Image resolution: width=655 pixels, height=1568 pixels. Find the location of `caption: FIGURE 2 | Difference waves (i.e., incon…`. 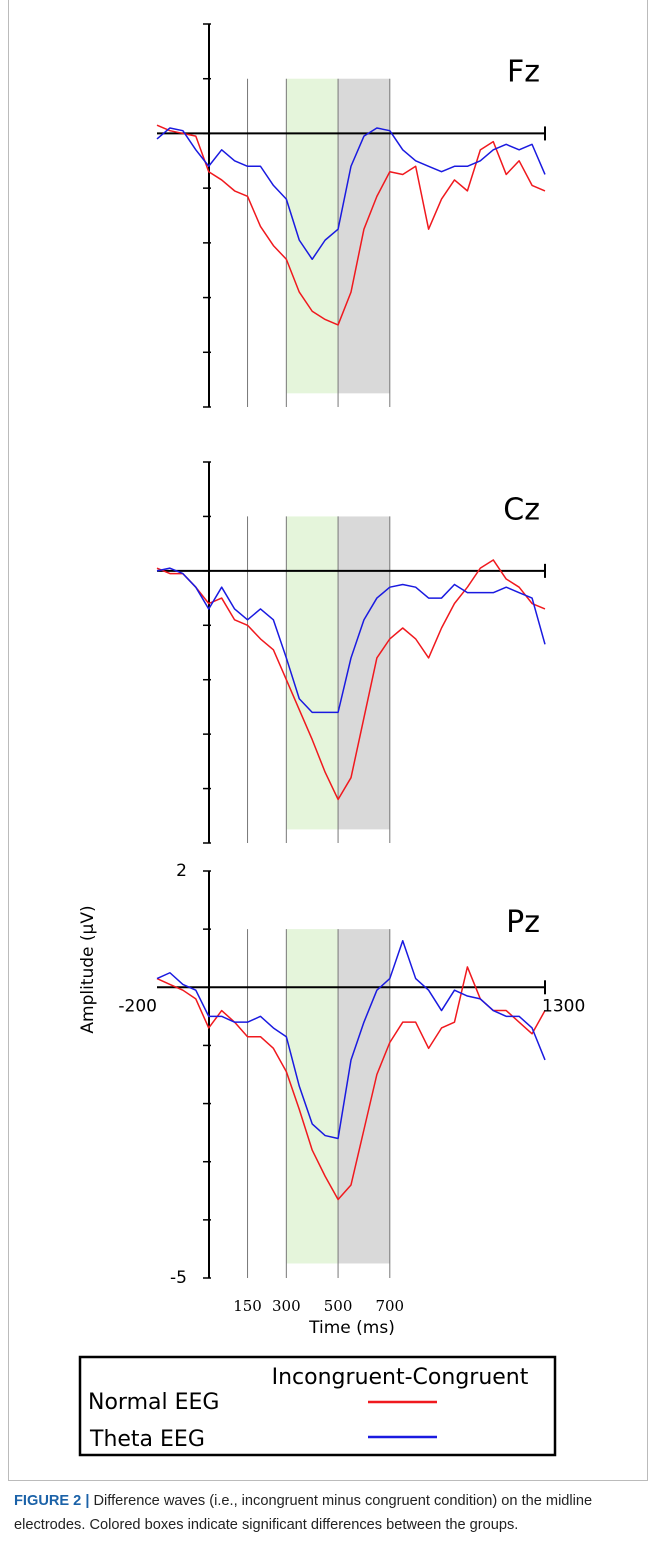

caption: FIGURE 2 | Difference waves (i.e., incon… is located at coordinates (329, 1513).